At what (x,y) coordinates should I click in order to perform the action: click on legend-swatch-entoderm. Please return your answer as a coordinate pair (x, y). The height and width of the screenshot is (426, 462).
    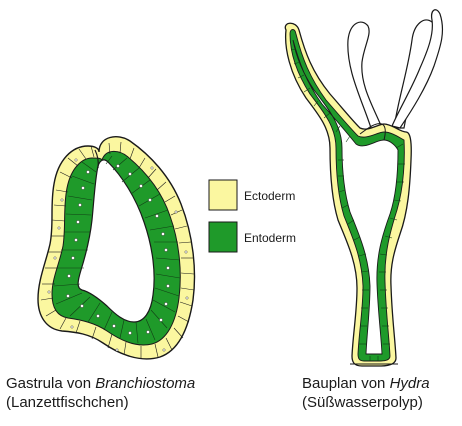
    Looking at the image, I should click on (223, 237).